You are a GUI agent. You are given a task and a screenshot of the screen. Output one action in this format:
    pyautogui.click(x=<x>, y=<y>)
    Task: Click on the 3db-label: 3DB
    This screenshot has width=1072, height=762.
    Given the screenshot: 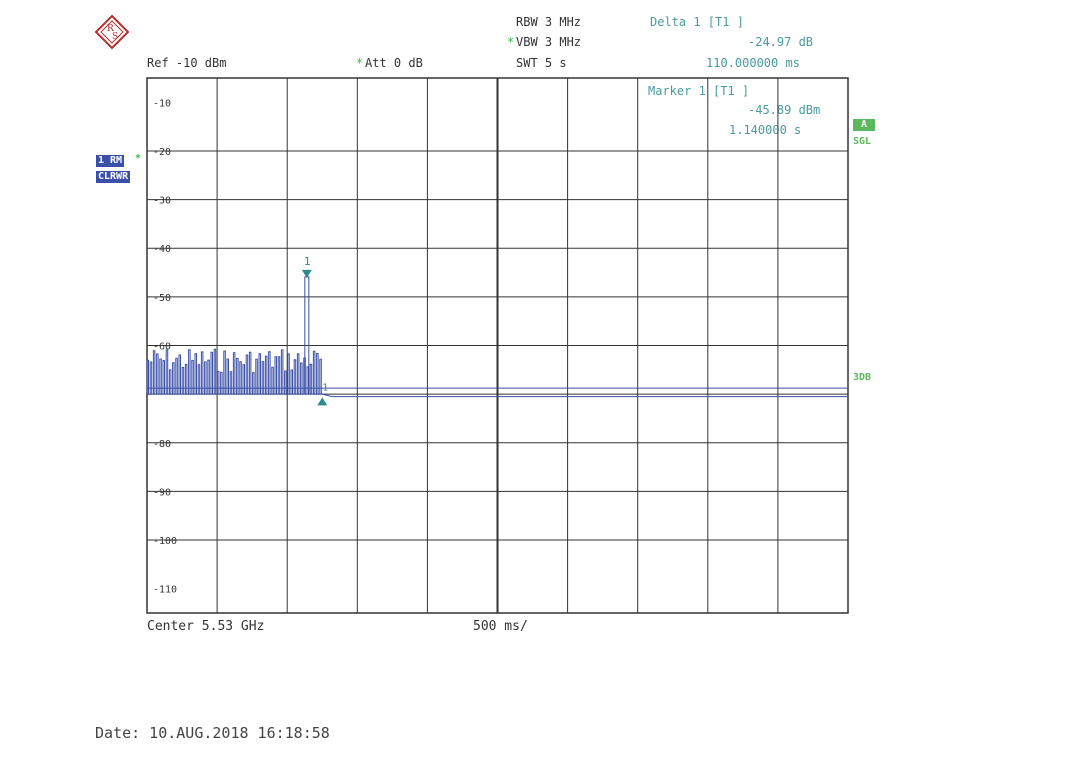 What is the action you would take?
    pyautogui.click(x=862, y=377)
    